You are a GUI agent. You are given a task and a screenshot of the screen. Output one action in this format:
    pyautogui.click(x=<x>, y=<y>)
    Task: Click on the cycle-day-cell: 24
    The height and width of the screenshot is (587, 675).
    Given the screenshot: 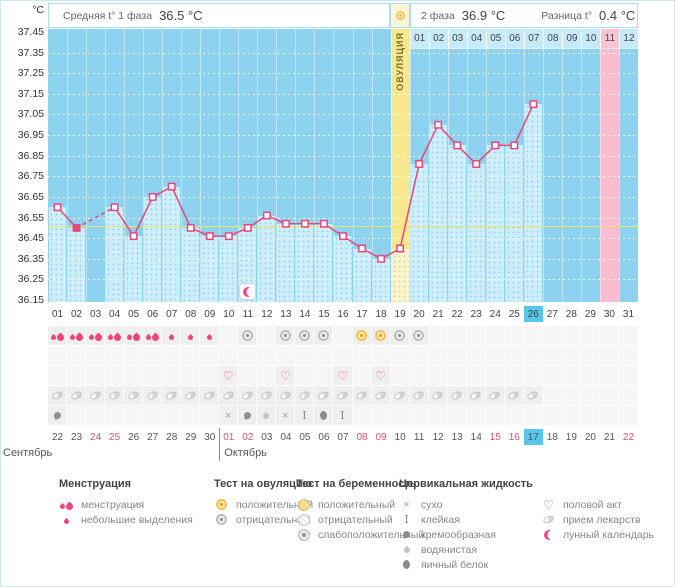 What is the action you would take?
    pyautogui.click(x=495, y=314)
    